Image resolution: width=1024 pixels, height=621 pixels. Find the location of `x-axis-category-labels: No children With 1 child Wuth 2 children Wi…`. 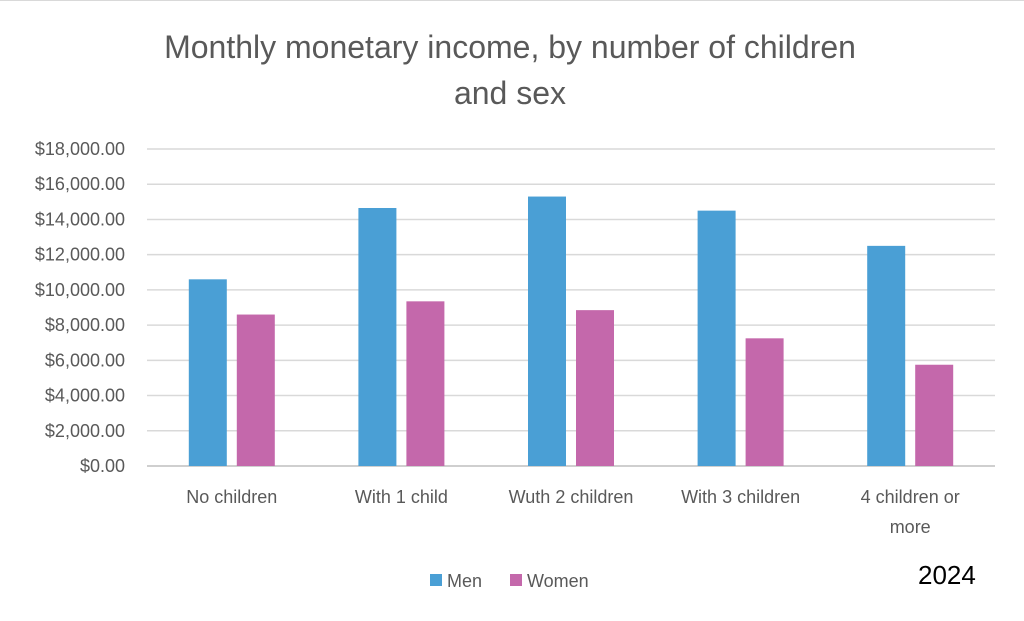

x-axis-category-labels: No children With 1 child Wuth 2 children Wi… is located at coordinates (572, 512).